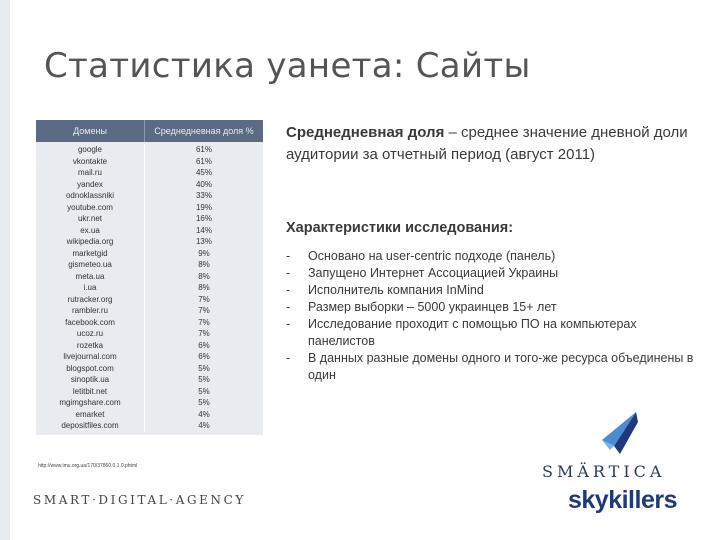 The image size is (720, 540). What do you see at coordinates (89, 172) in the screenshot?
I see `domain-cell: mail.ru` at bounding box center [89, 172].